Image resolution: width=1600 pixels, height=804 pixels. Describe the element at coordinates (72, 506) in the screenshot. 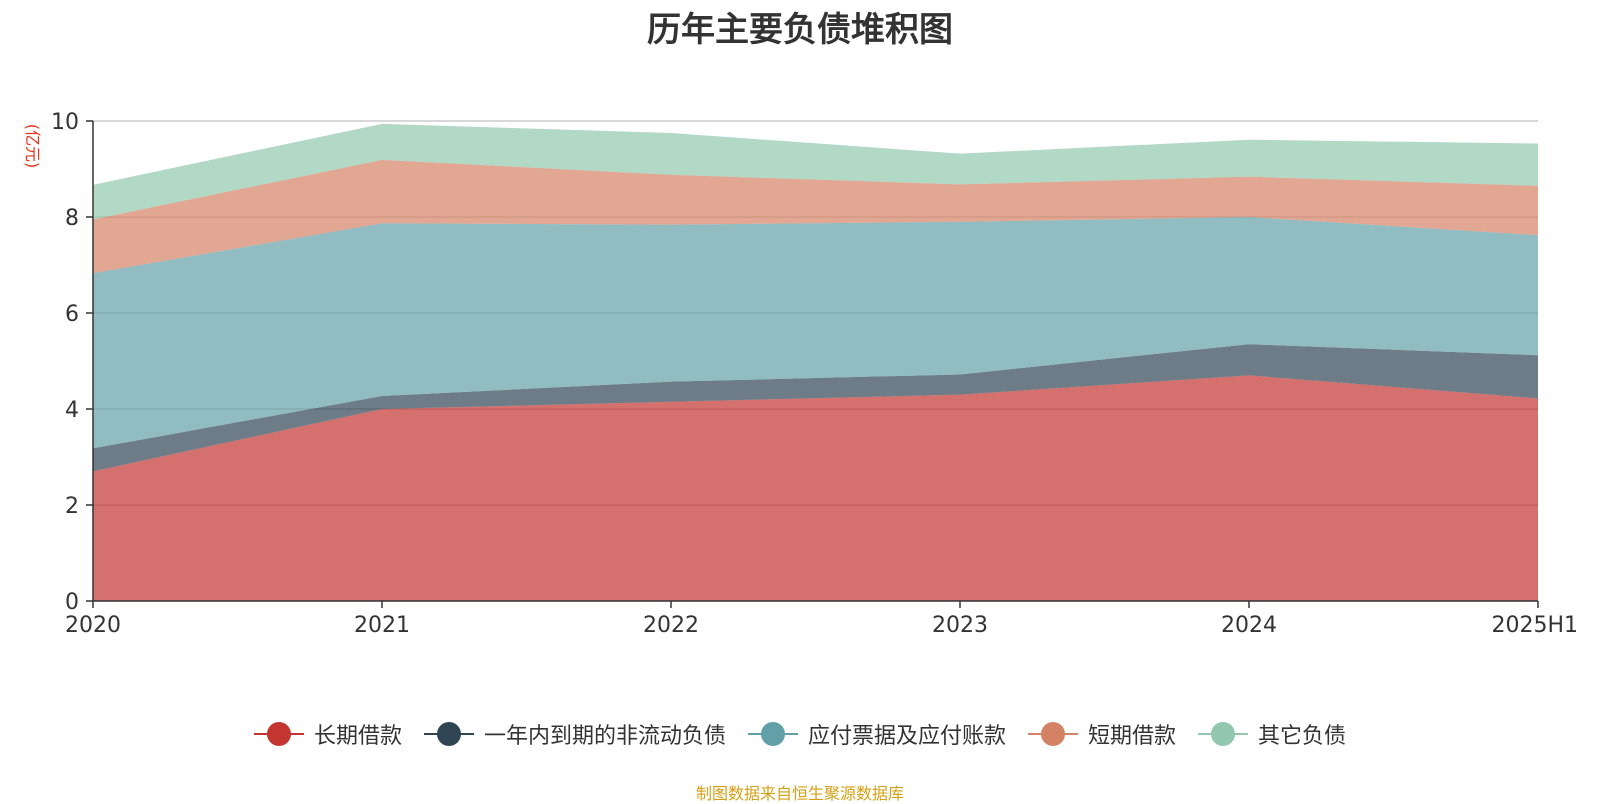

I see `y-tick-label: 2` at that location.